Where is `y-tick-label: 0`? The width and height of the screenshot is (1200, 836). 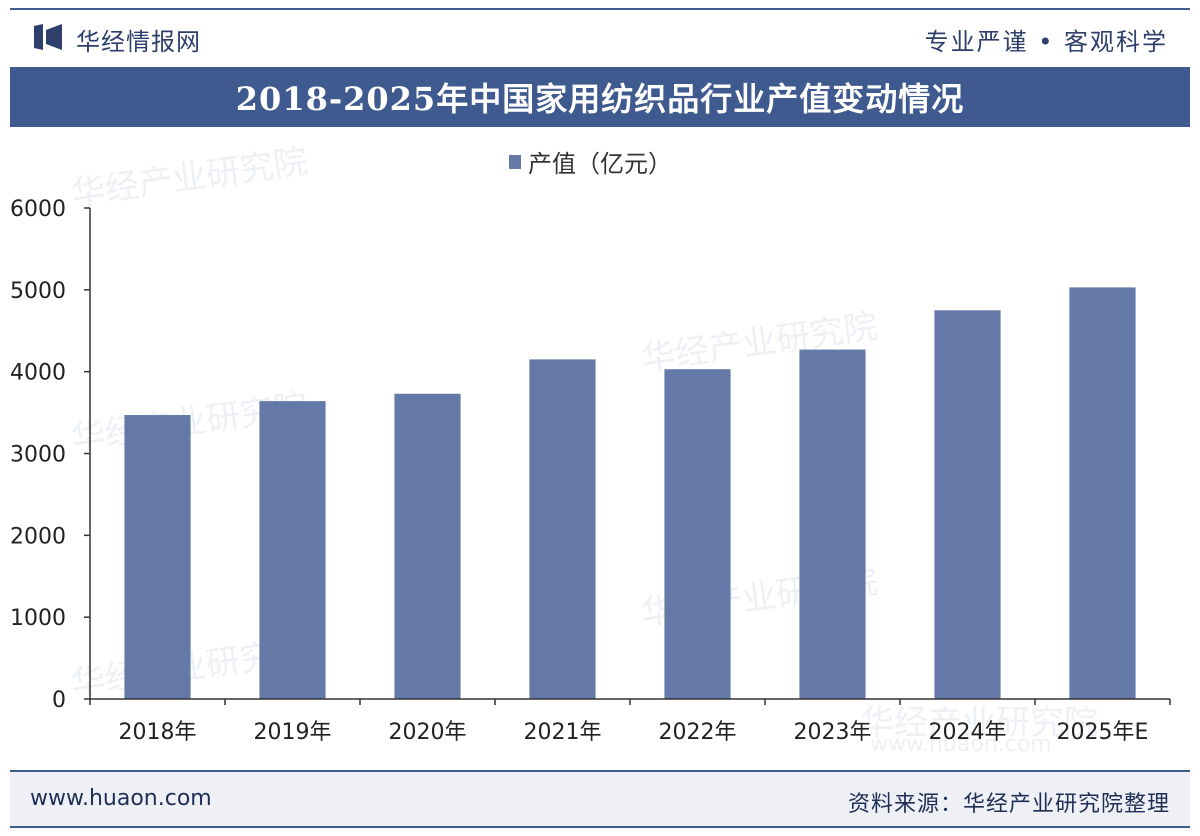
y-tick-label: 0 is located at coordinates (59, 700).